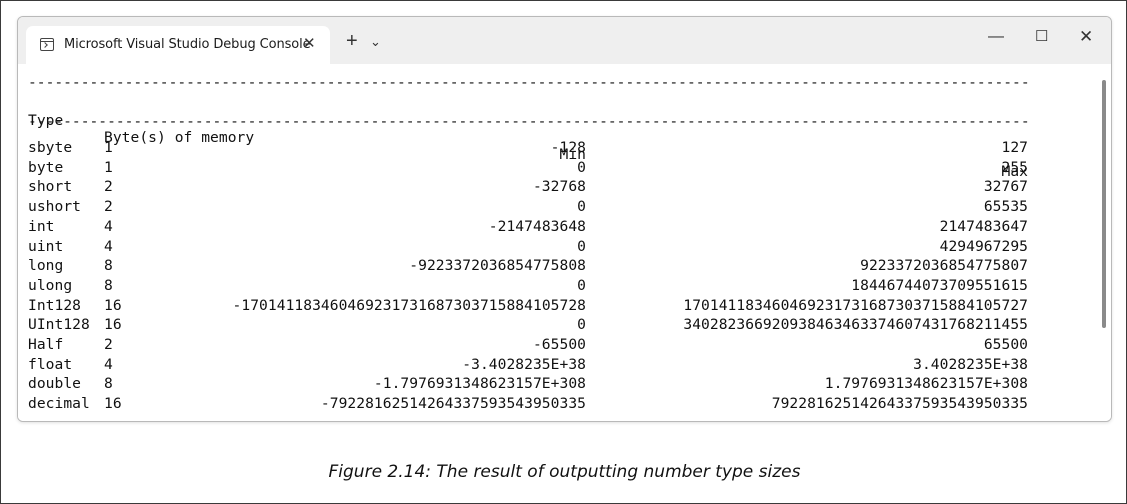 The image size is (1127, 504). Describe the element at coordinates (572, 154) in the screenshot. I see `header-min: Min` at that location.